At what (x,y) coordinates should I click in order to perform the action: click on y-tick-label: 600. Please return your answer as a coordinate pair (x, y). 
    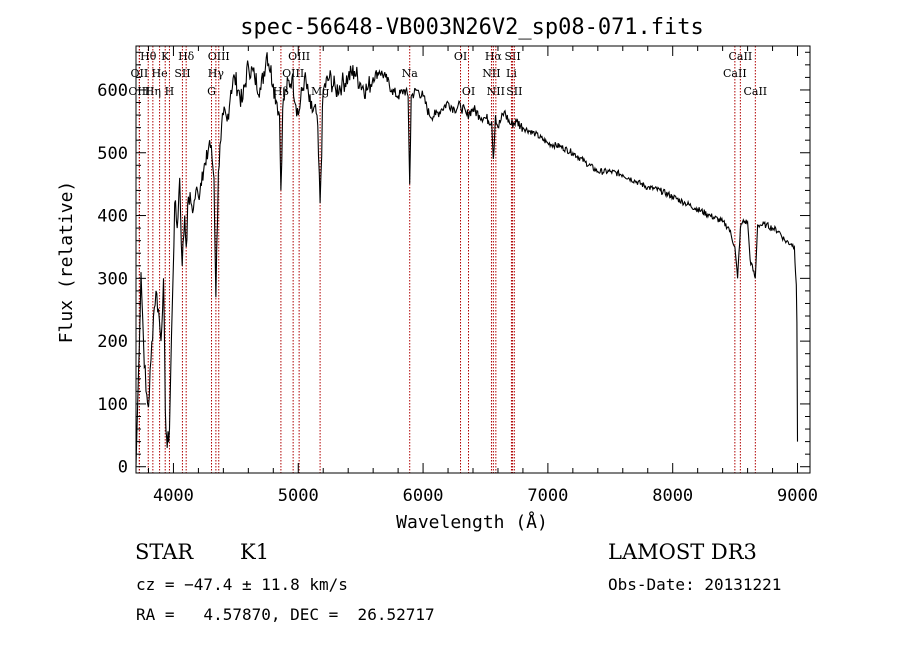
    Looking at the image, I should click on (112, 91).